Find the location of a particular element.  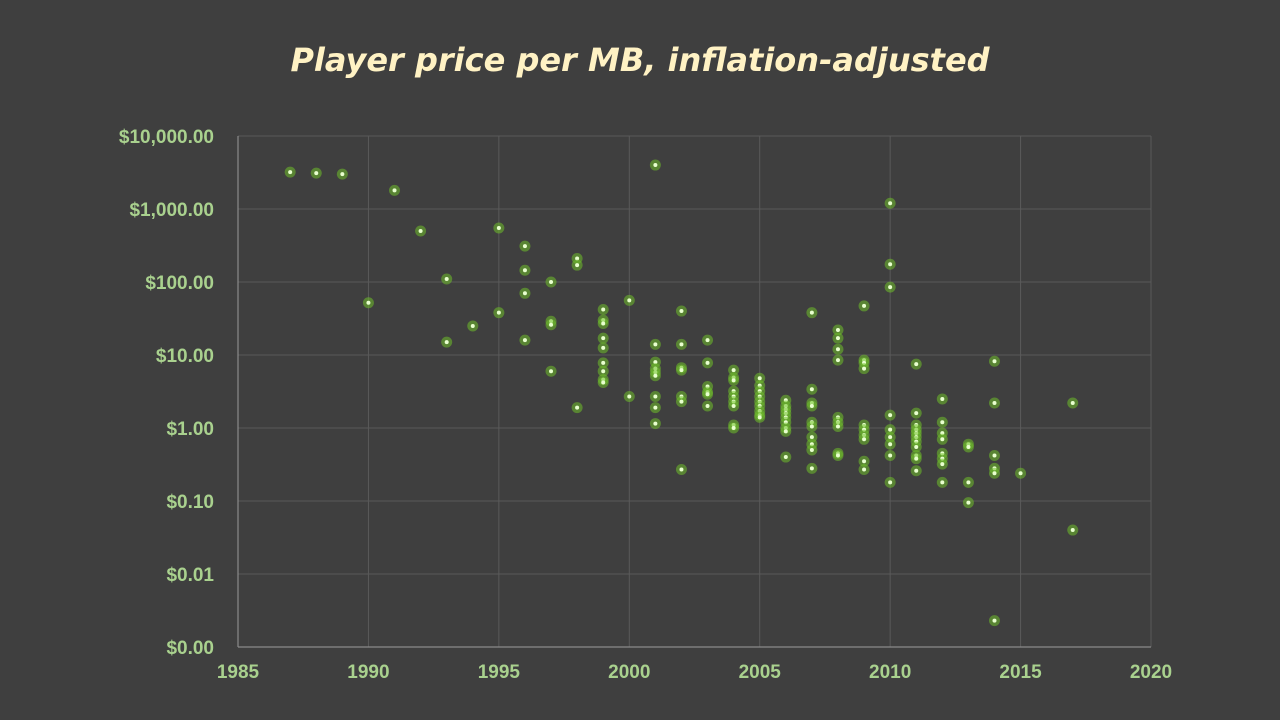

y-tick-label: $0.10 is located at coordinates (190, 502).